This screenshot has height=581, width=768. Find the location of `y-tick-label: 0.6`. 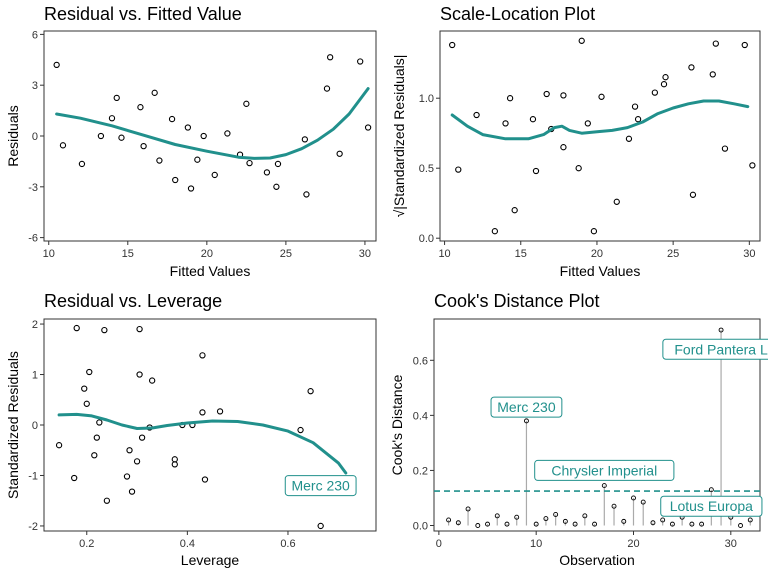

y-tick-label: 0.6 is located at coordinates (420, 361).